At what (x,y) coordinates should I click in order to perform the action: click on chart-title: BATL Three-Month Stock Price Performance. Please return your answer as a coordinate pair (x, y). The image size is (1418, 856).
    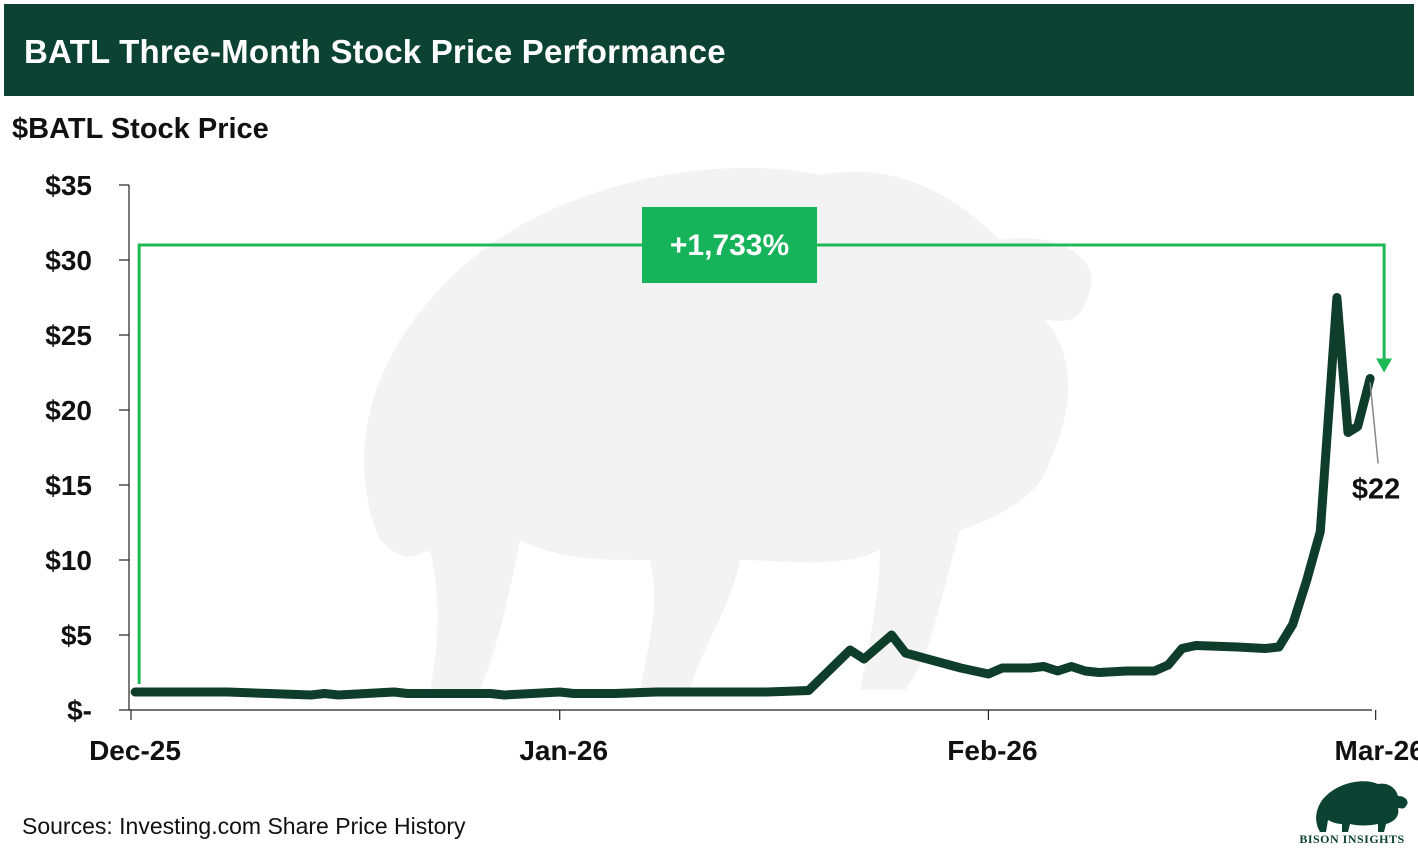
    Looking at the image, I should click on (375, 51).